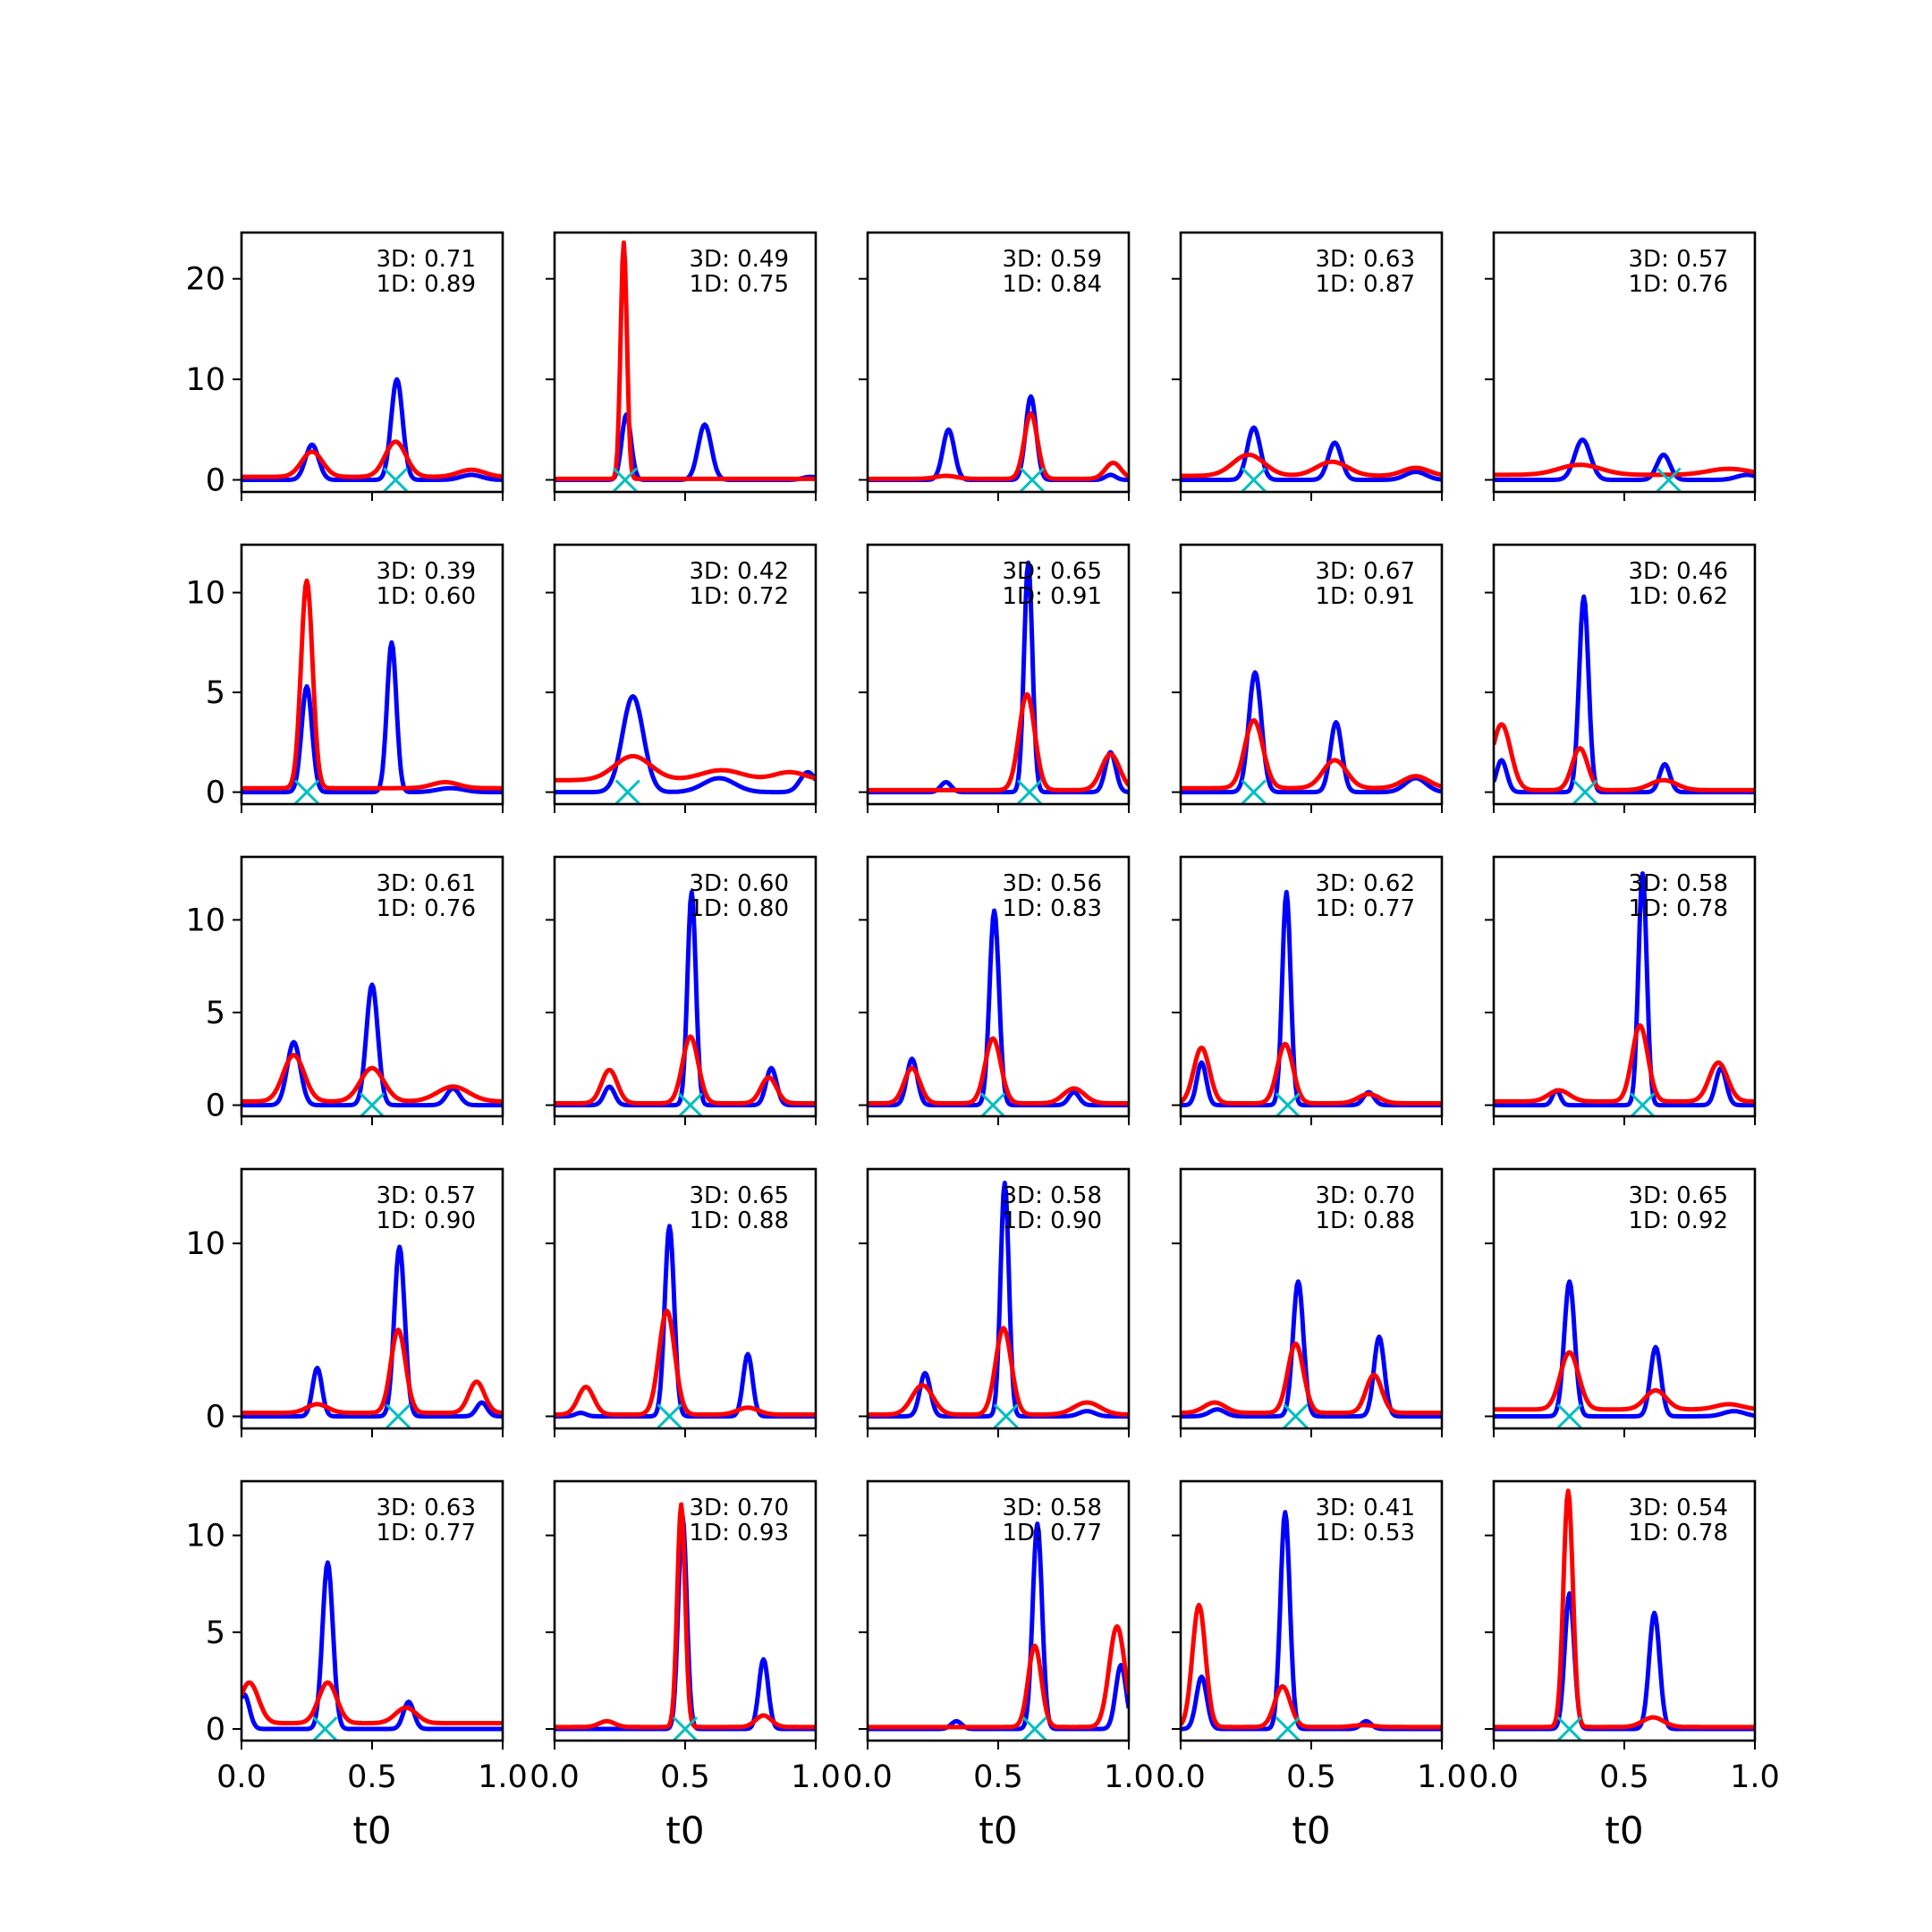 This screenshot has width=1932, height=1932. What do you see at coordinates (1678, 1221) in the screenshot?
I see `annotation-1d: 1D: 0.92` at bounding box center [1678, 1221].